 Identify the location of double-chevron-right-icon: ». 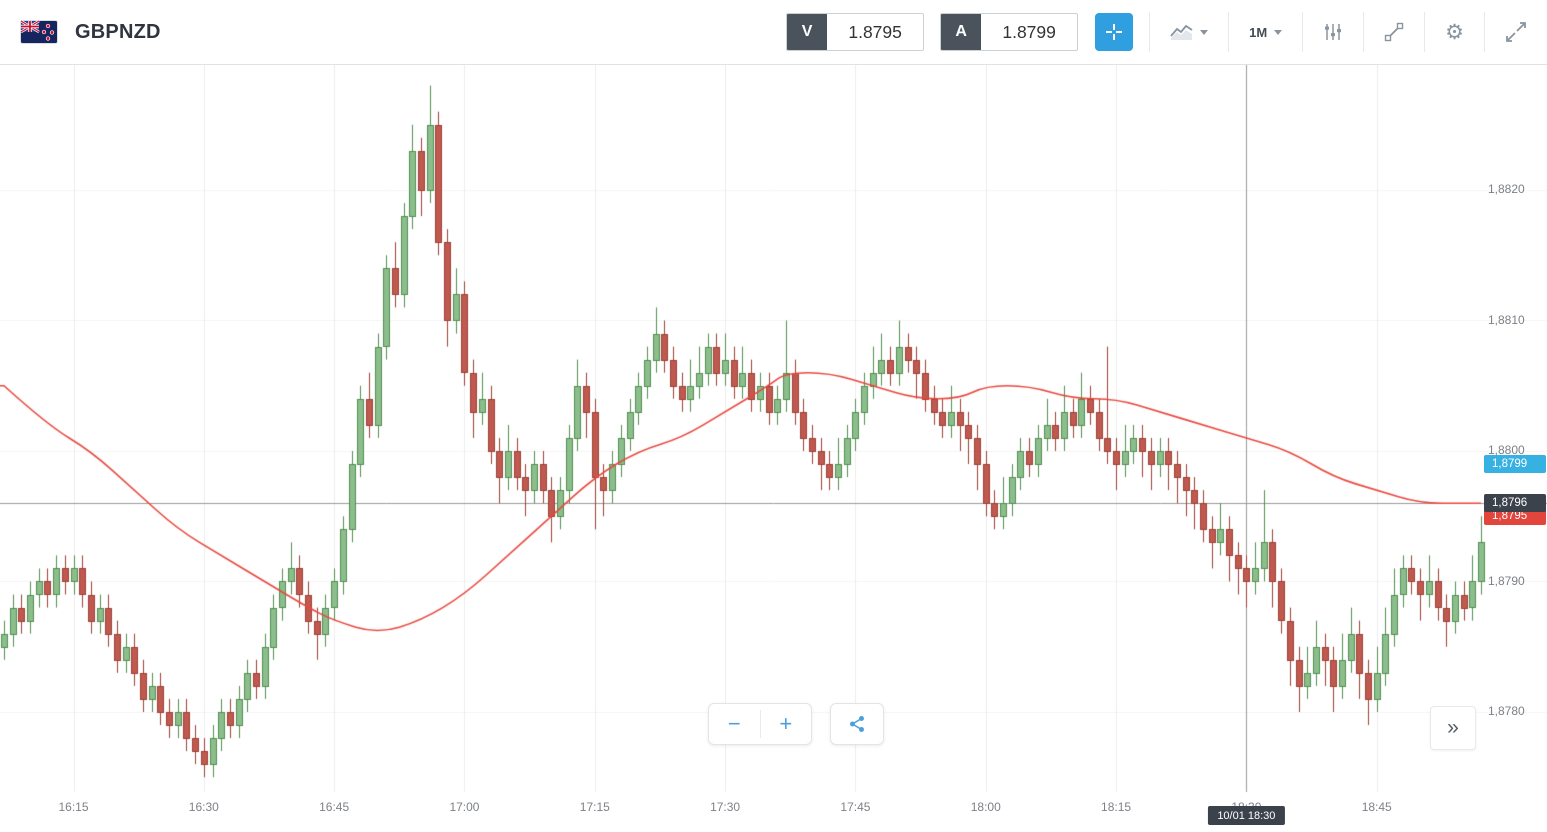
(1453, 727).